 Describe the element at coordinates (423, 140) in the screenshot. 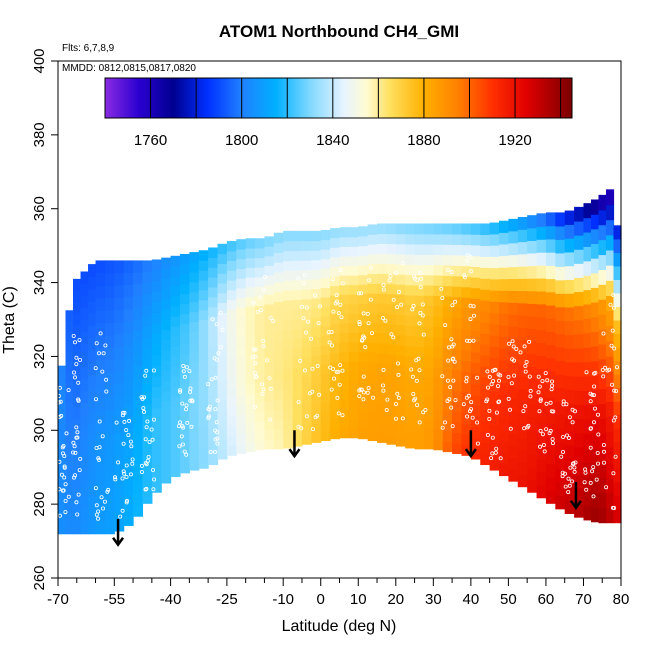

I see `colorbar-tick-label: 1880` at that location.